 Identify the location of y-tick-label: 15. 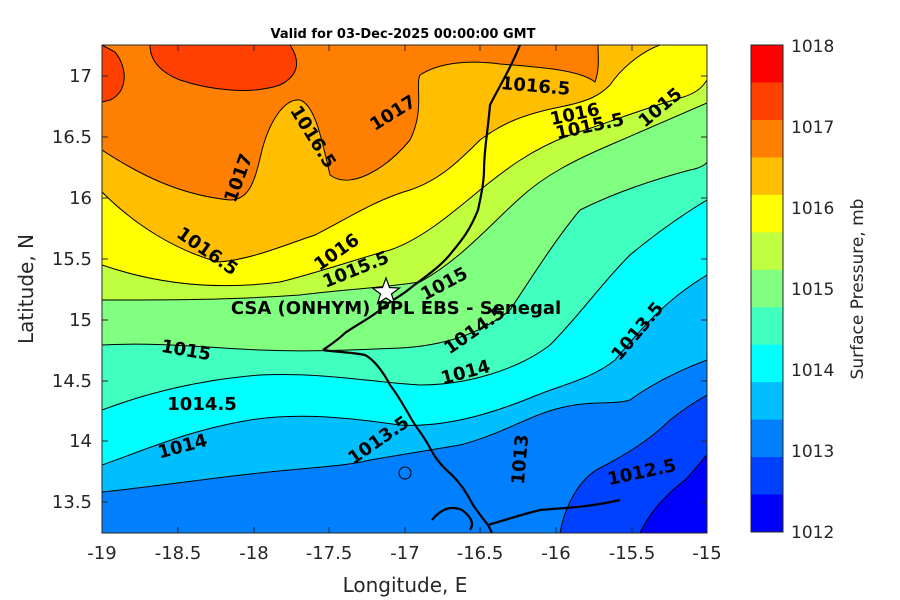
(80, 320).